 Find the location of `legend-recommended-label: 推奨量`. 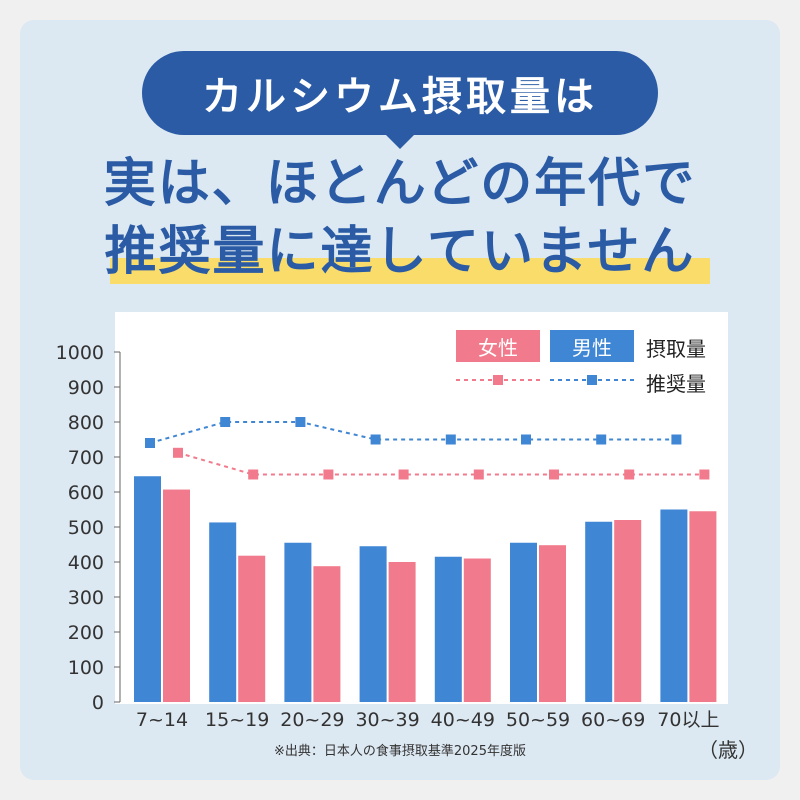

legend-recommended-label: 推奨量 is located at coordinates (676, 384).